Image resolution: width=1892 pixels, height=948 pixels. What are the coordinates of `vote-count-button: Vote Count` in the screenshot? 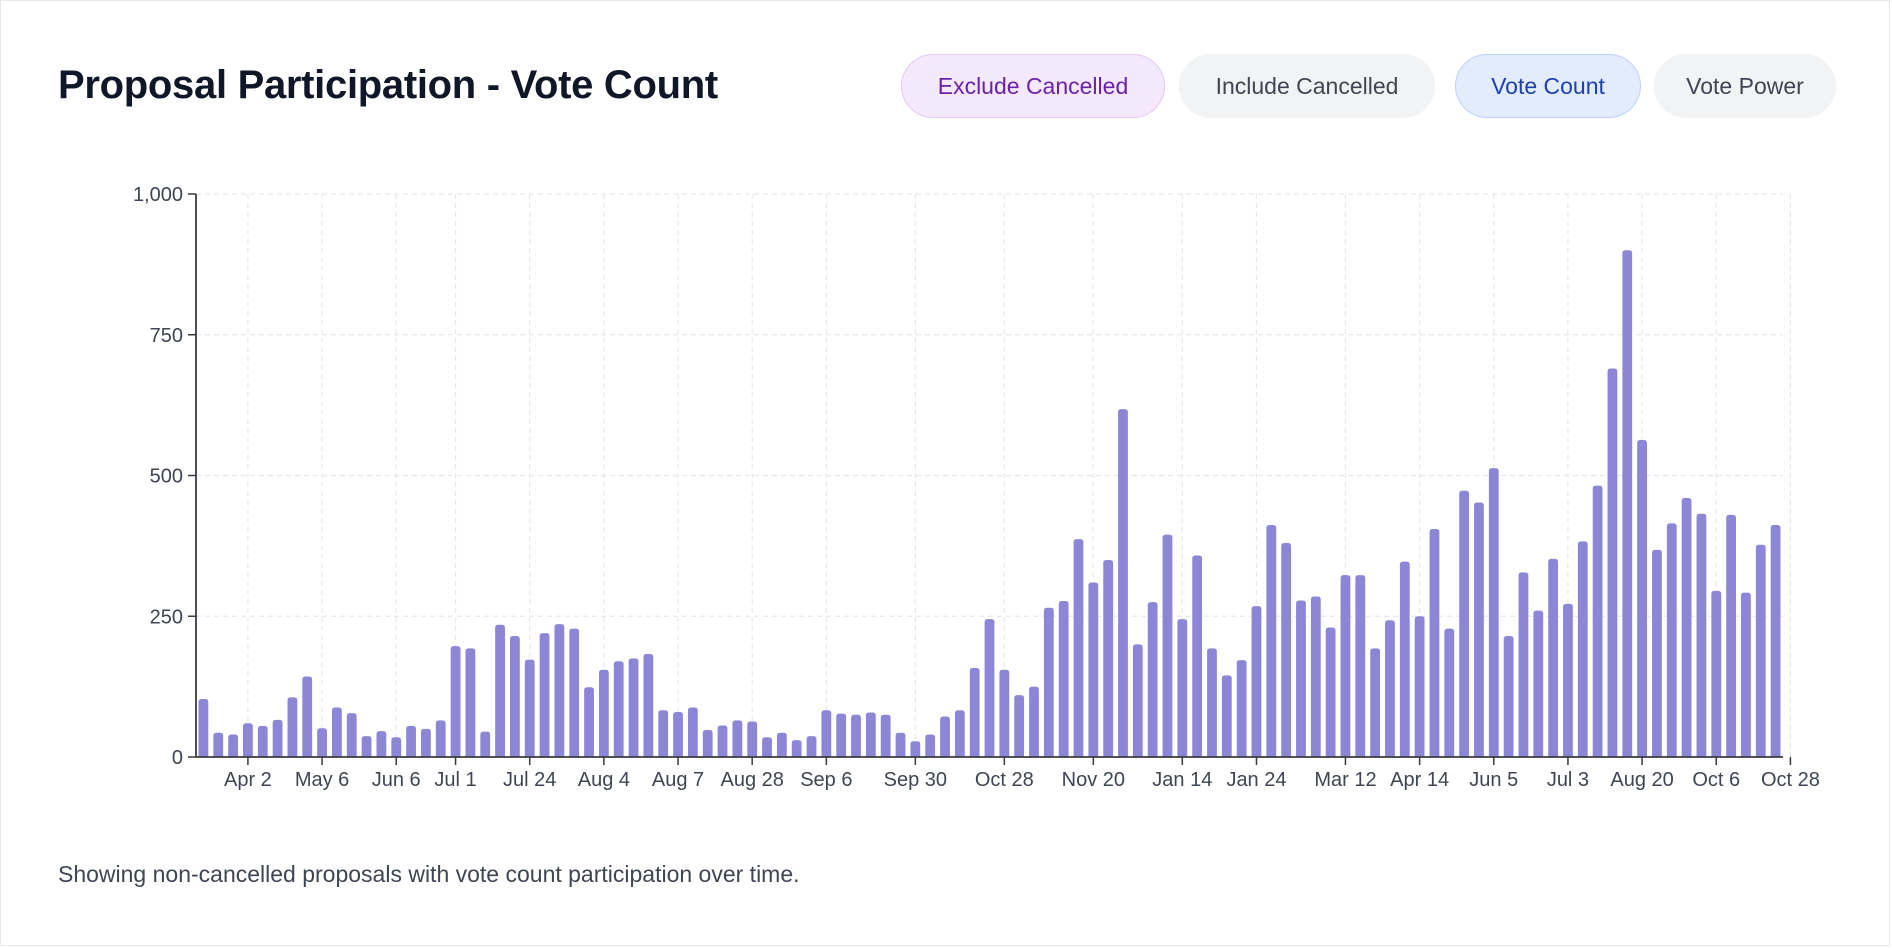 It's located at (1548, 86).